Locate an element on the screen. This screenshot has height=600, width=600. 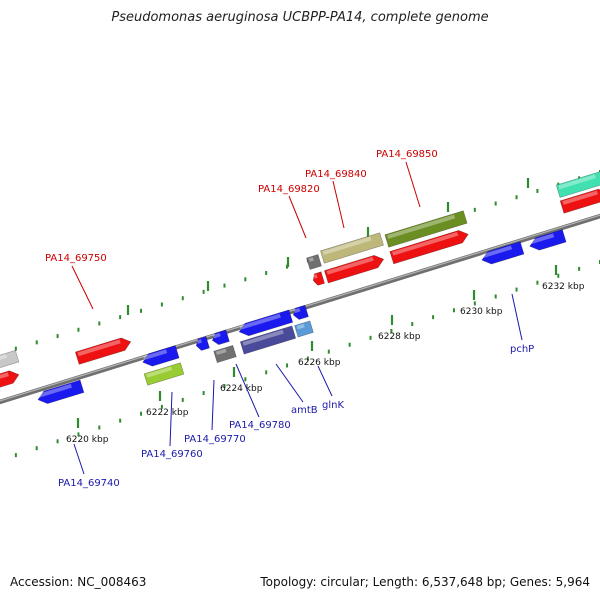
gene-teal-body is located at coordinates (577, 184).